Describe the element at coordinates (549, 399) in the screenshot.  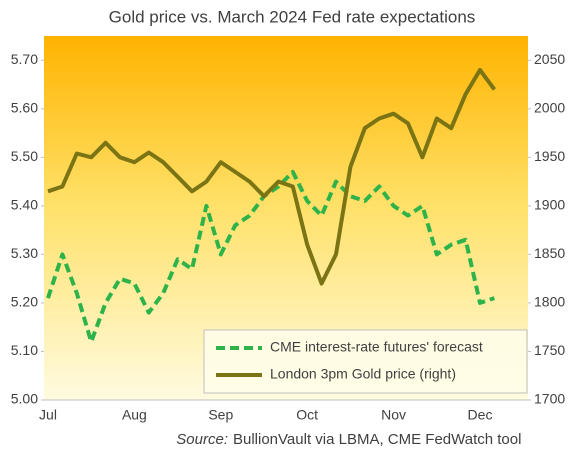
I see `y2-tick-label: 1700` at that location.